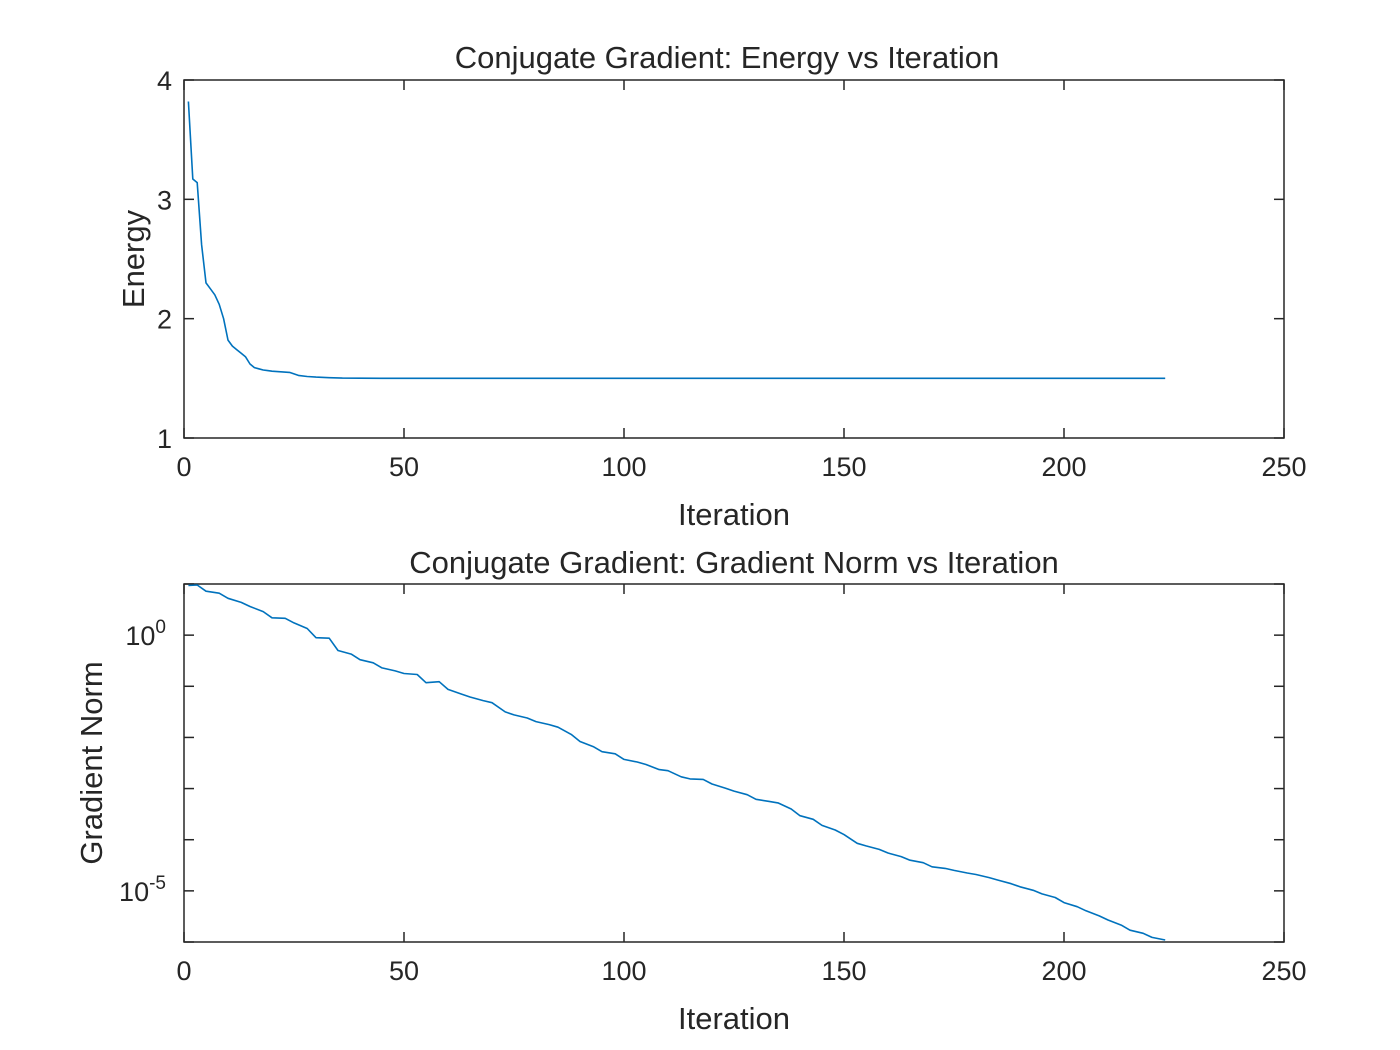 The image size is (1400, 1050). I want to click on gradient-norm-x-tick-label: 100, so click(623, 971).